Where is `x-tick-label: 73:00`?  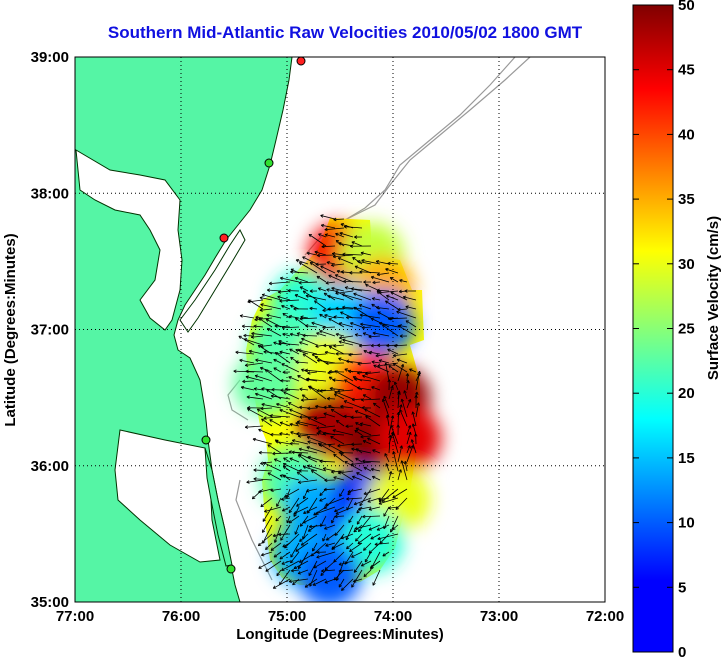
x-tick-label: 73:00 is located at coordinates (499, 616).